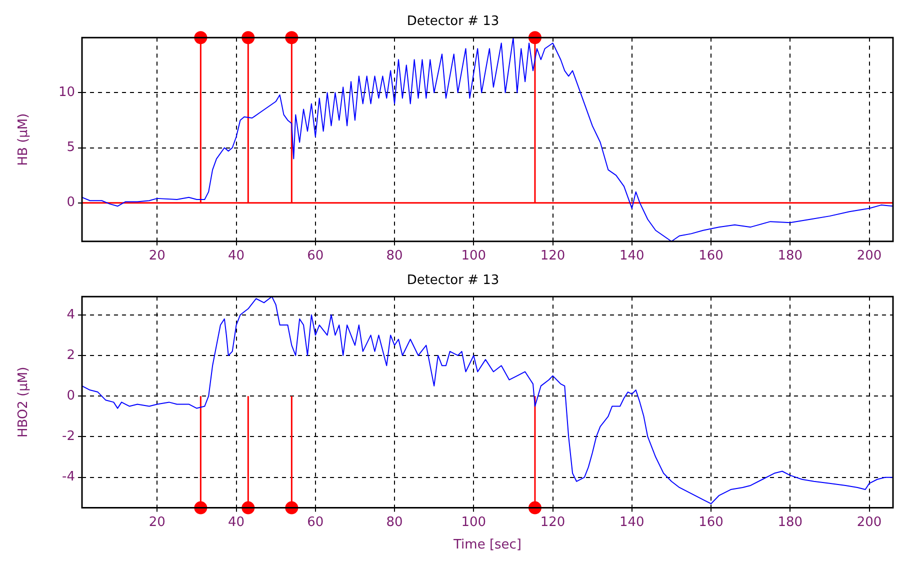  What do you see at coordinates (70, 148) in the screenshot?
I see `y-tick-label: 5` at bounding box center [70, 148].